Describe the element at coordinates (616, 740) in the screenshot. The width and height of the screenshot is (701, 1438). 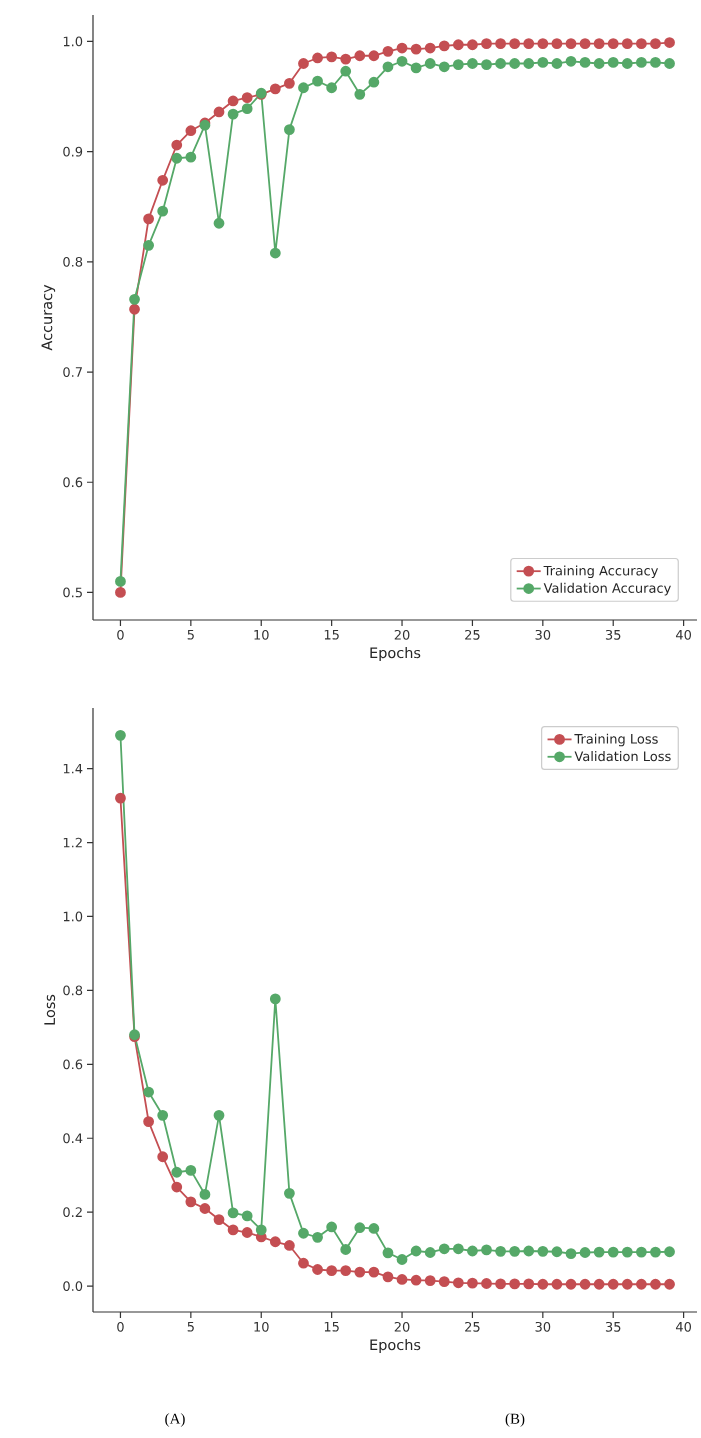
I see `legend-label: Training Loss` at that location.